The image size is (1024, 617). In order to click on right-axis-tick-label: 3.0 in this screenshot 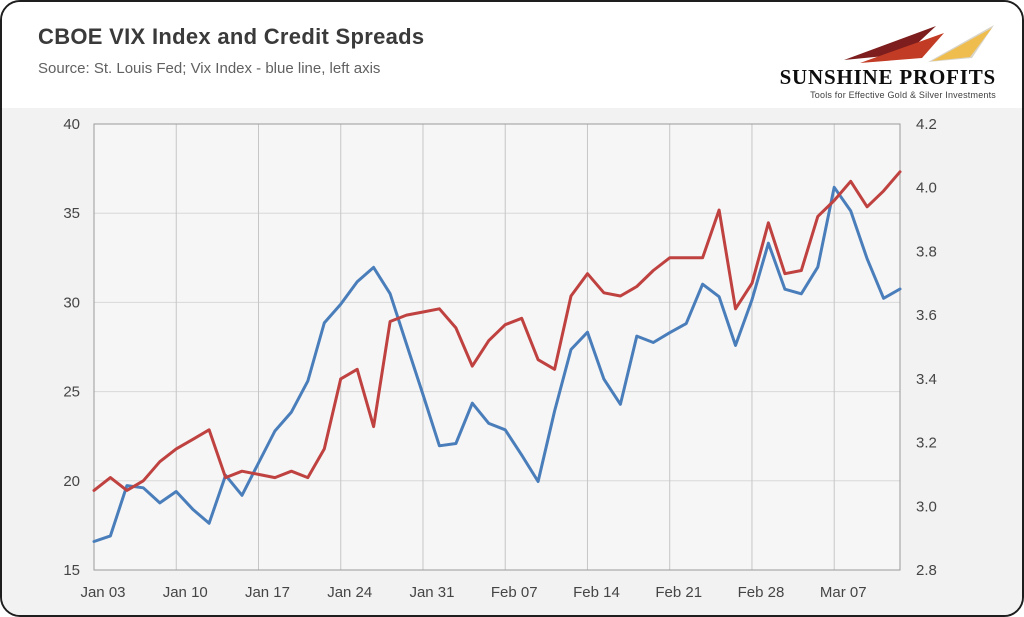, I will do `click(926, 506)`.